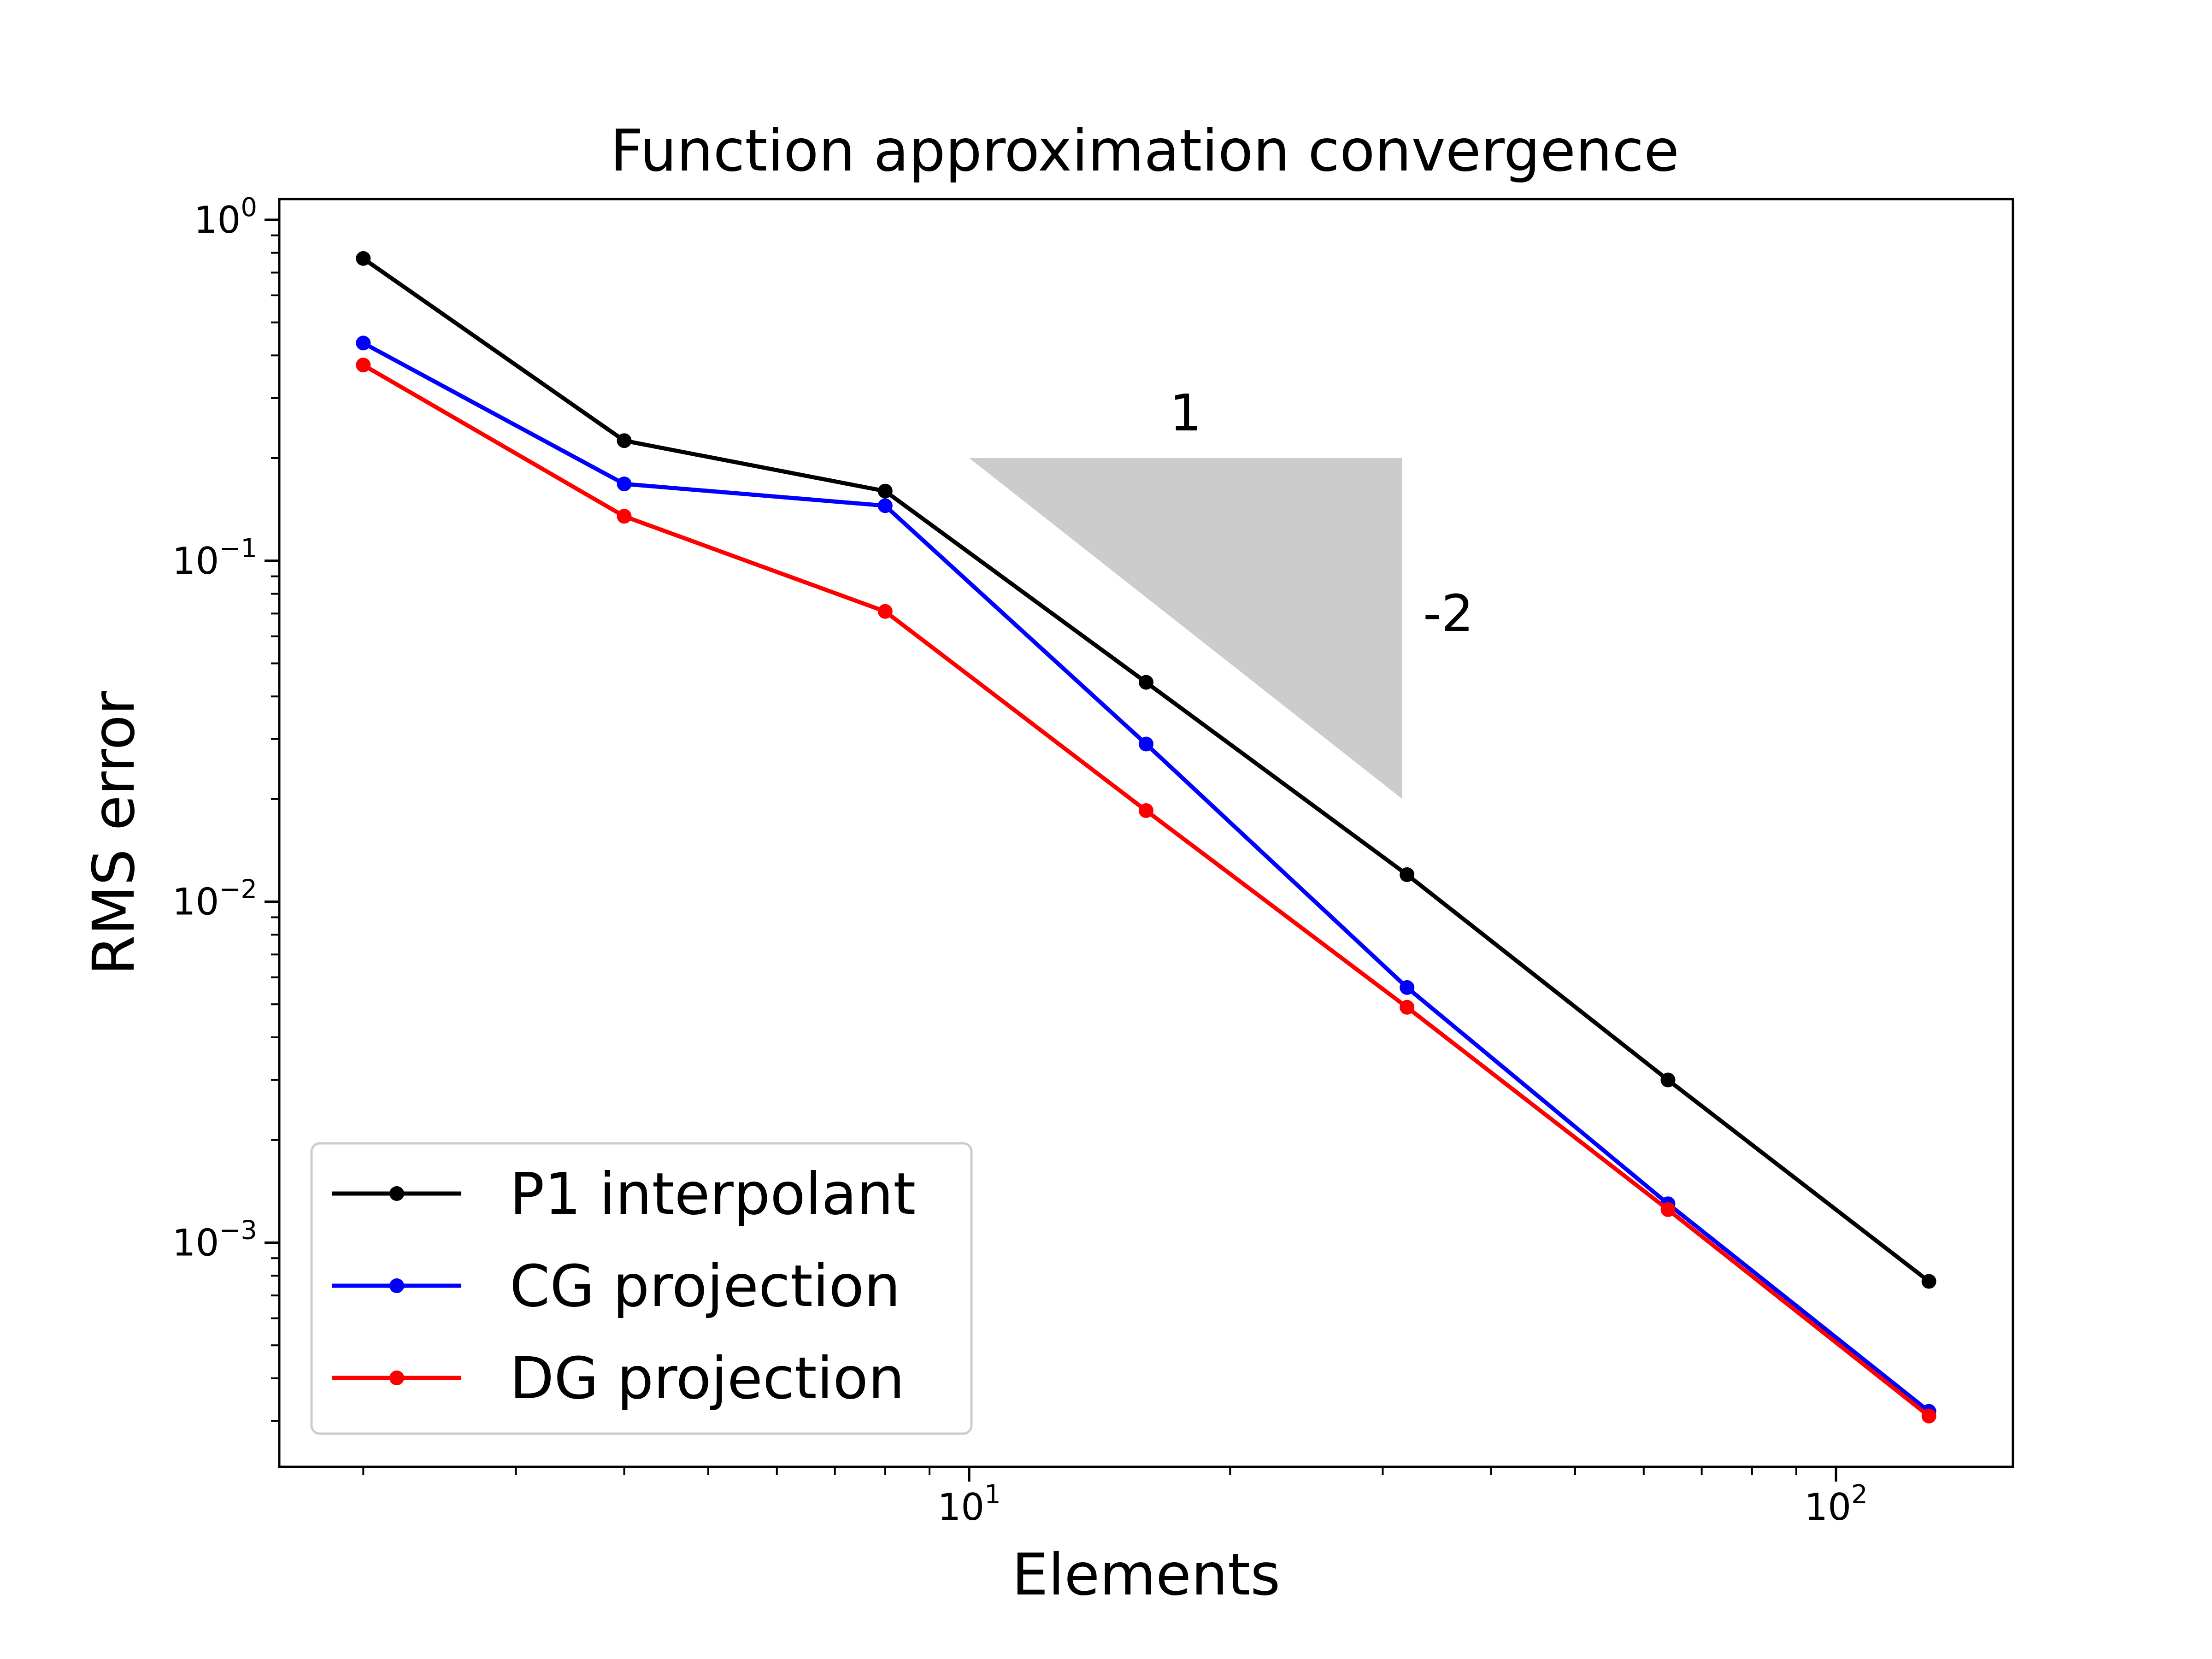 The height and width of the screenshot is (1659, 2212). Describe the element at coordinates (225, 807) in the screenshot. I see `y-axis-ticks: 10⁰ 10⁻¹ 10⁻² 10⁻³` at that location.